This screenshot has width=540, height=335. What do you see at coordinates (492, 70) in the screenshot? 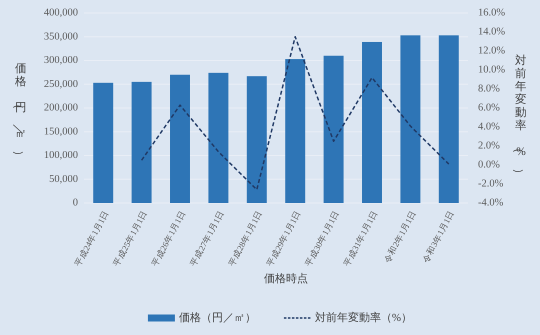
I see `y2-tick-label: 10.0%` at bounding box center [492, 70].